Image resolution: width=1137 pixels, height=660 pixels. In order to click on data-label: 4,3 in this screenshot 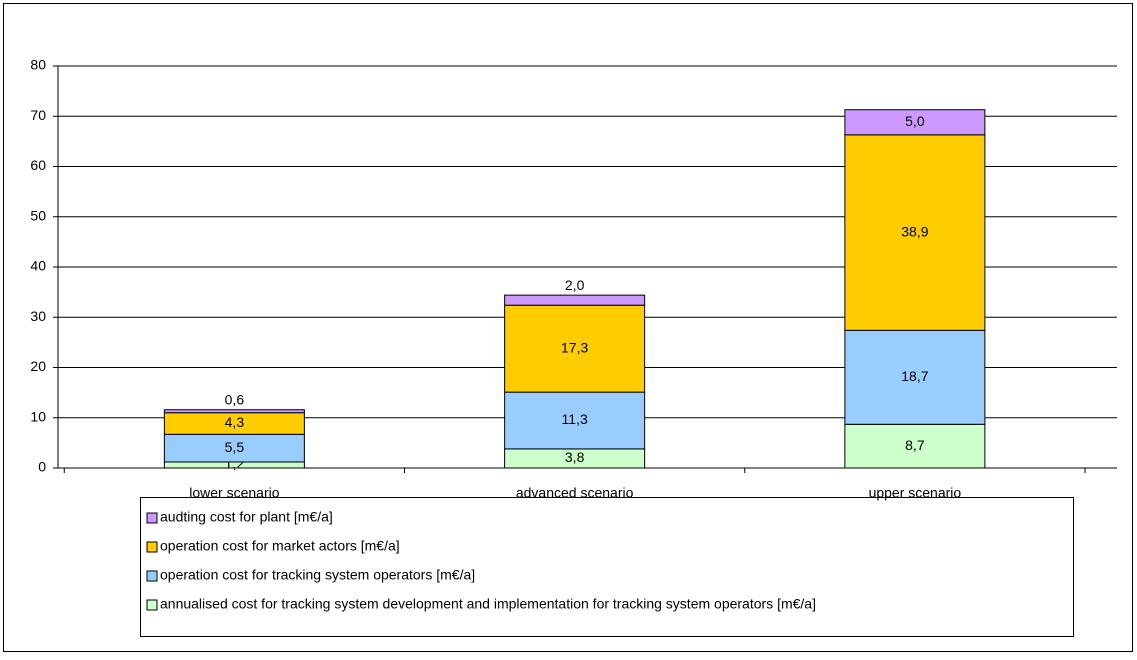, I will do `click(235, 422)`.